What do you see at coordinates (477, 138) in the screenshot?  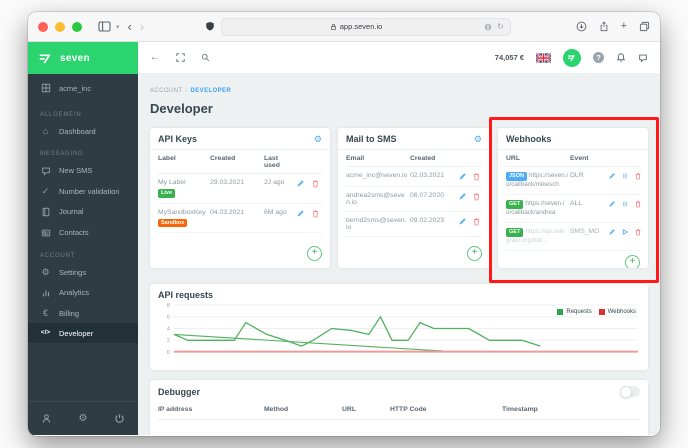 I see `mail-settings-gear-icon: ⚙` at bounding box center [477, 138].